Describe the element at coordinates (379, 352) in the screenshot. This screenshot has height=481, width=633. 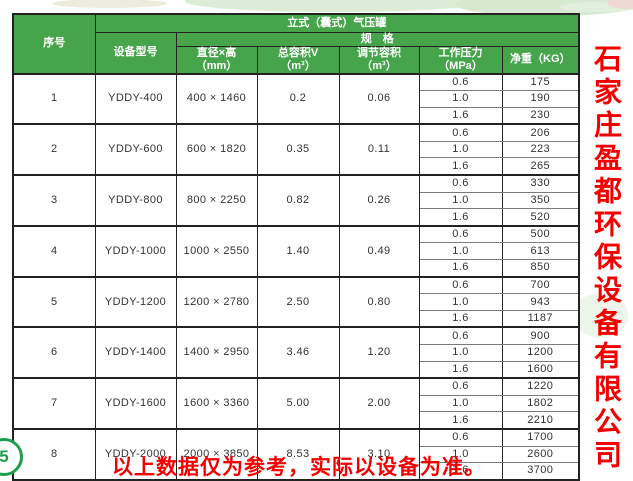
I see `cell-adj-volume: 1.20` at that location.